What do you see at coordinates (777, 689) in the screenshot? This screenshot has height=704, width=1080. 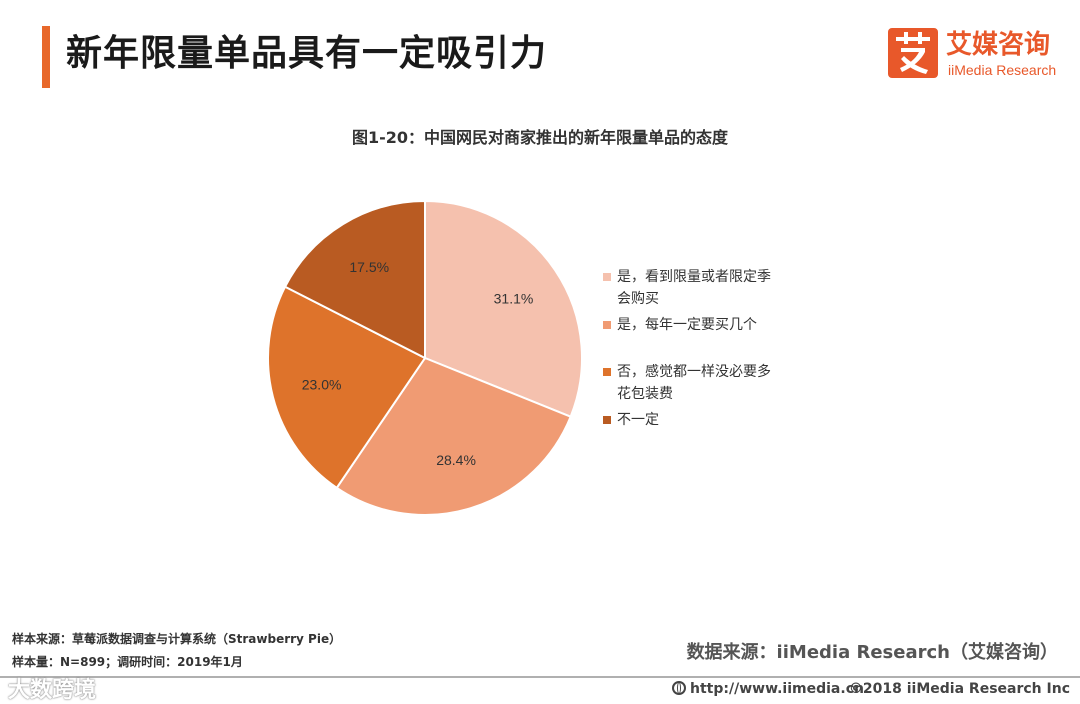 I see `footer-url-text: http://www.iimedia.cn` at bounding box center [777, 689].